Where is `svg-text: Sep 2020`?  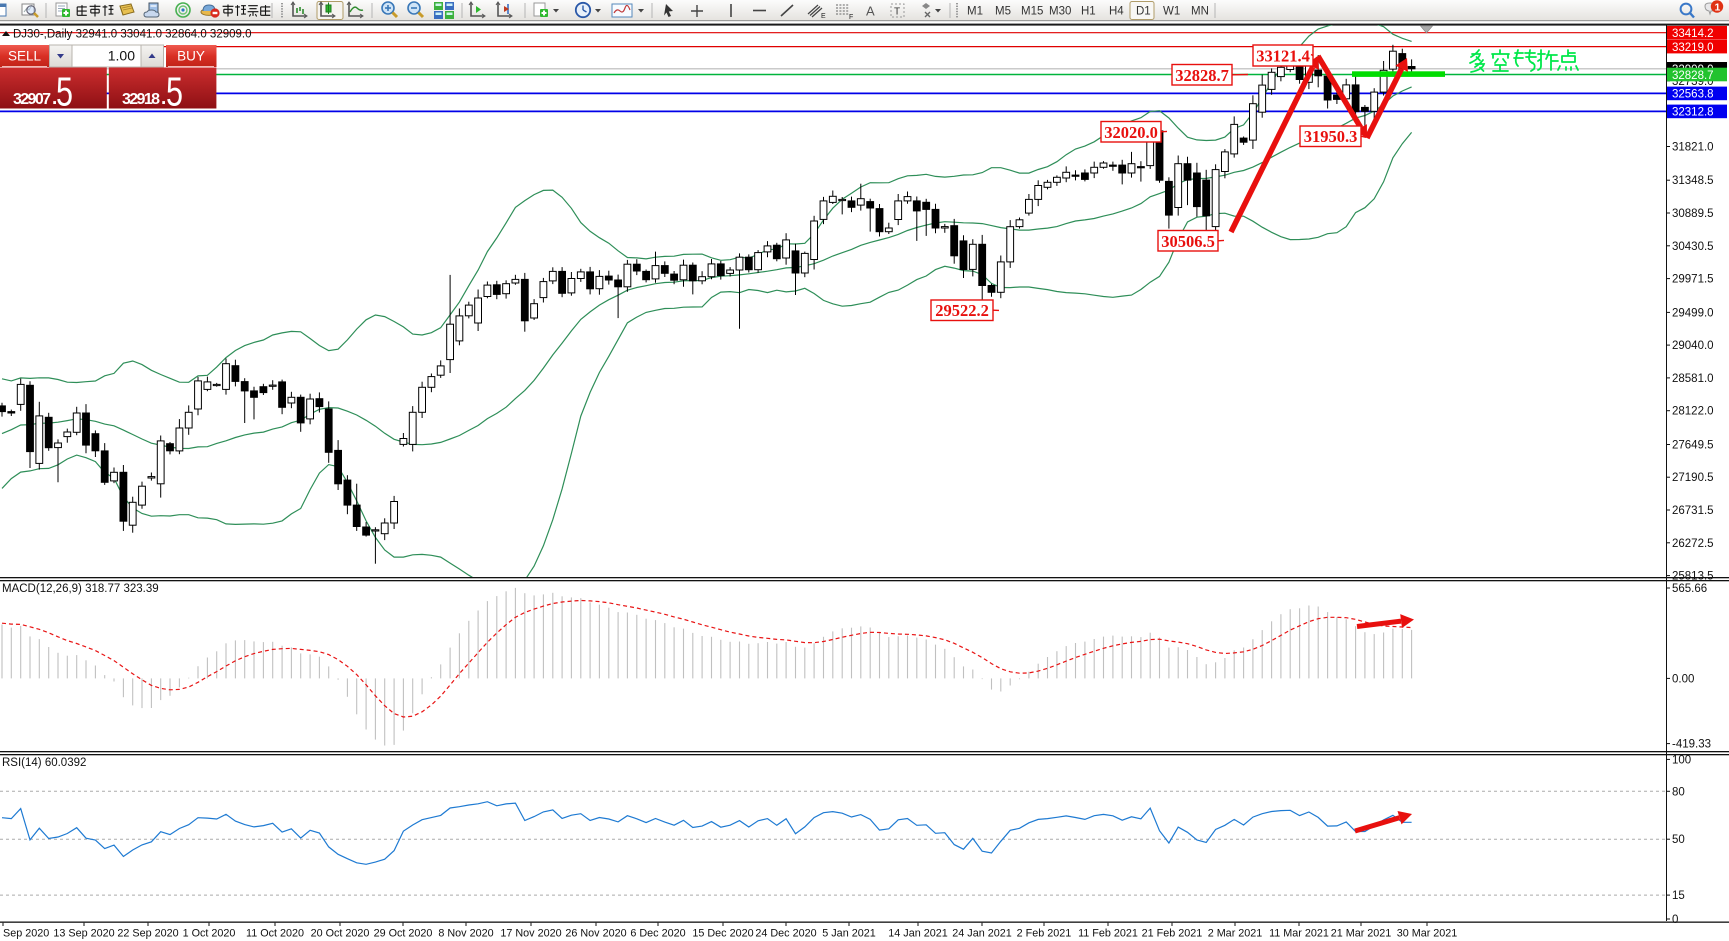 svg-text: Sep 2020 is located at coordinates (26, 934).